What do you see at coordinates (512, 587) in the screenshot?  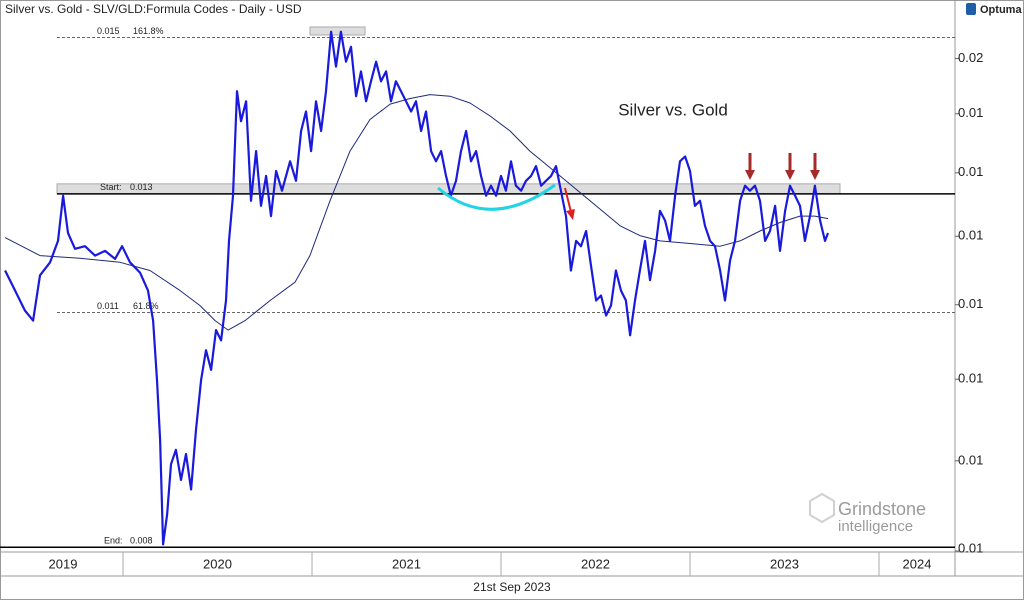 I see `footer-date: 21st Sep 2023` at bounding box center [512, 587].